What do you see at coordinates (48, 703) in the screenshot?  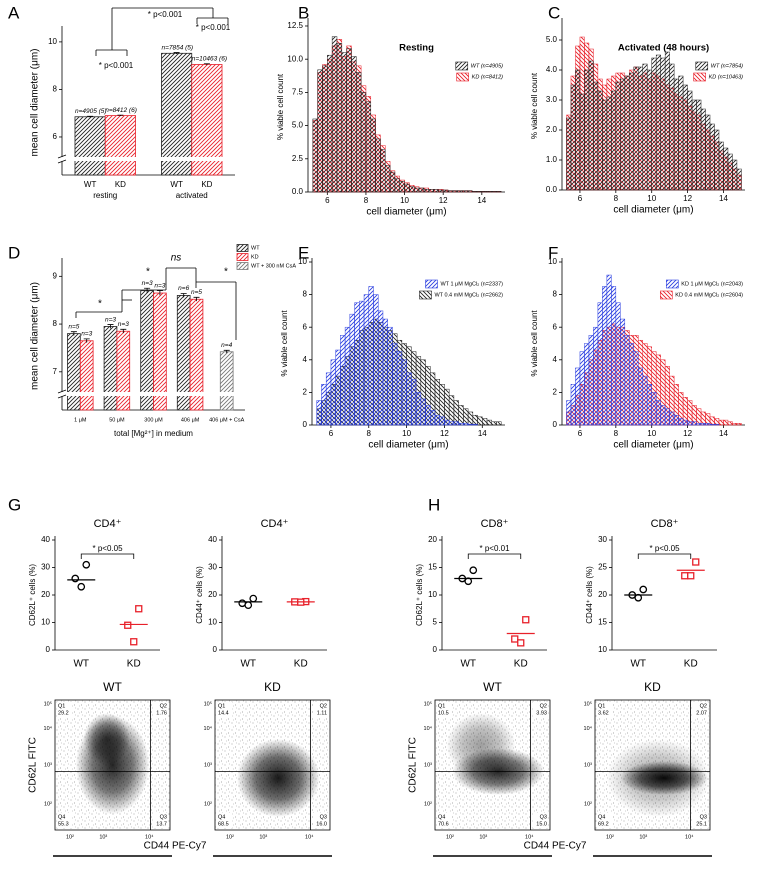 I see `y-tick-label: 10⁵` at bounding box center [48, 703].